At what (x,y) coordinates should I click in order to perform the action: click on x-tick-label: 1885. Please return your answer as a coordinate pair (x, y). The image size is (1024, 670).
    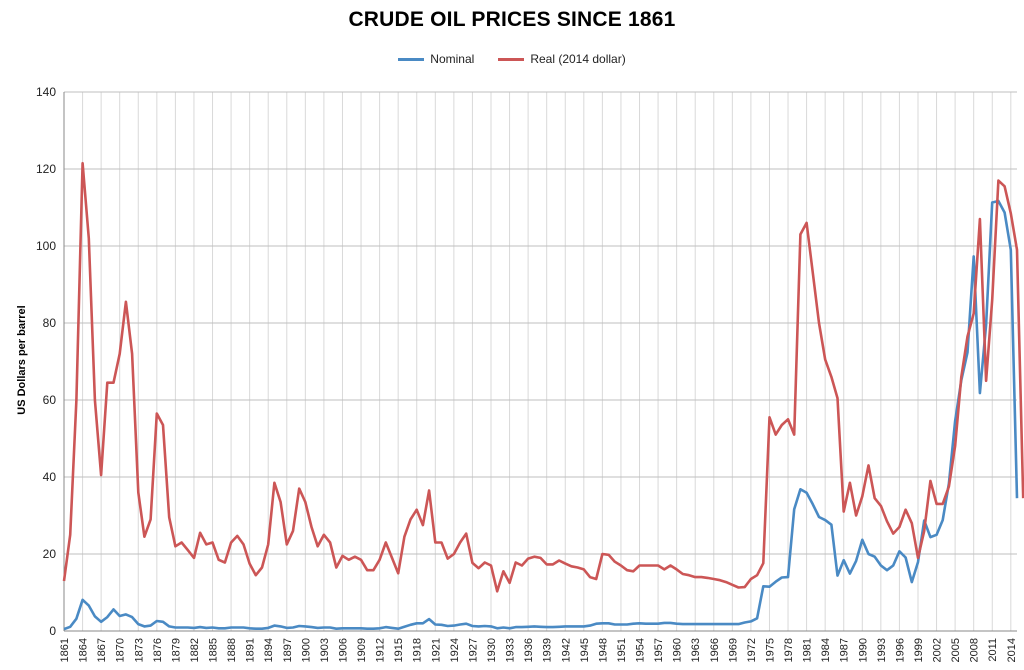
    Looking at the image, I should click on (214, 650).